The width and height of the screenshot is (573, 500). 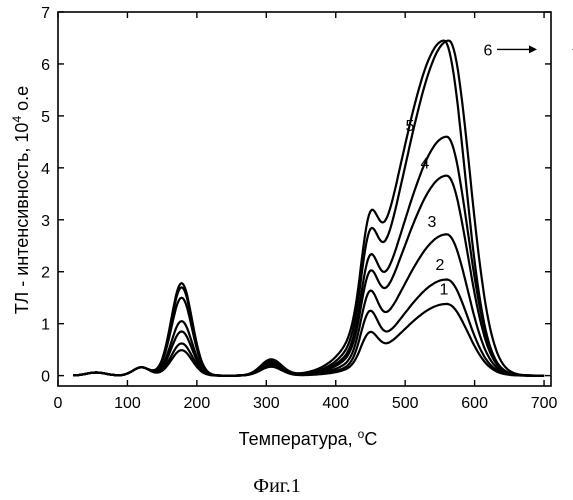 I want to click on y-tick-label: 2, so click(x=45, y=273).